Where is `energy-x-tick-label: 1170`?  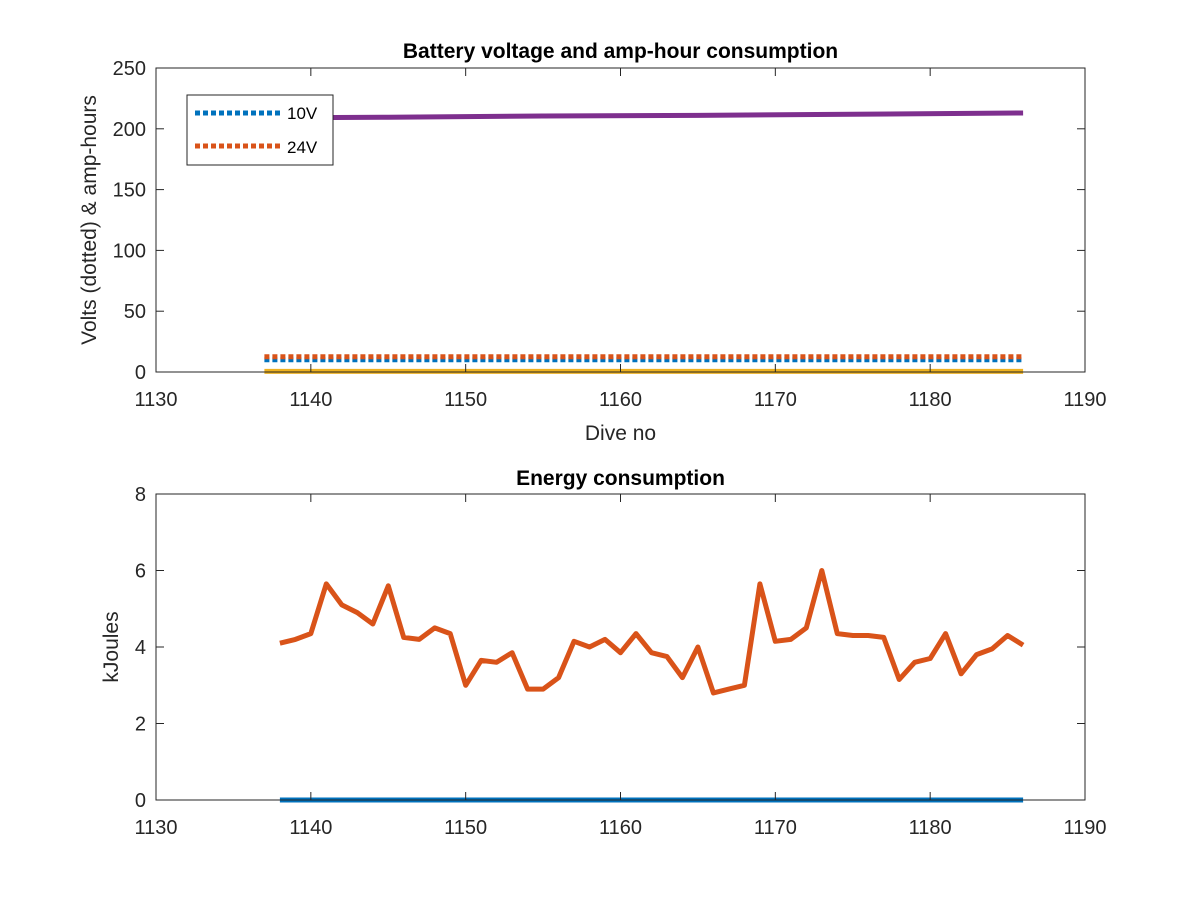 energy-x-tick-label: 1170 is located at coordinates (775, 828).